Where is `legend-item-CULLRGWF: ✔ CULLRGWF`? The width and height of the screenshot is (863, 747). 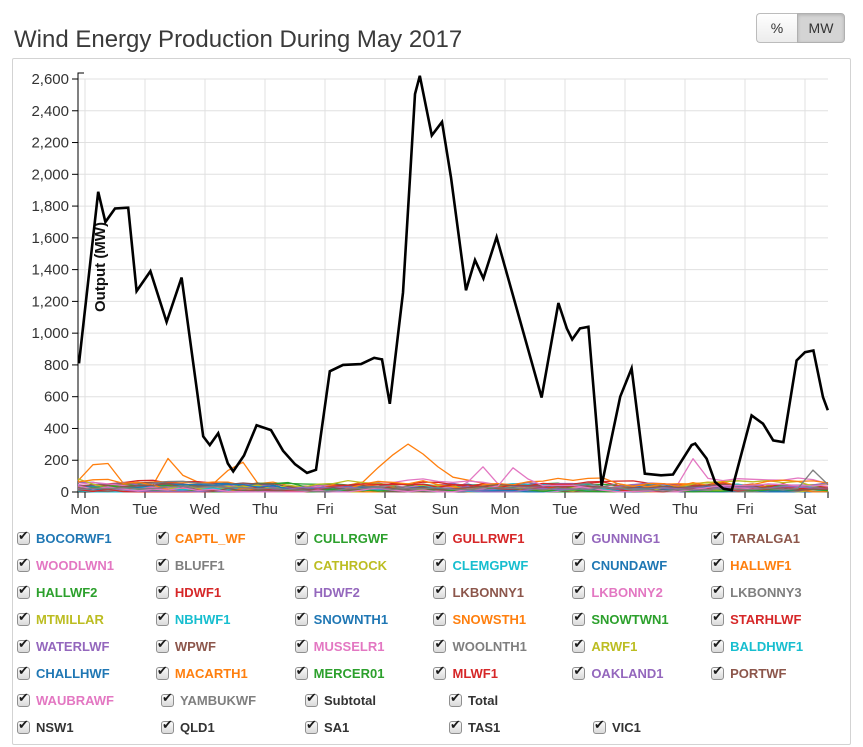 legend-item-CULLRGWF: ✔ CULLRGWF is located at coordinates (364, 537).